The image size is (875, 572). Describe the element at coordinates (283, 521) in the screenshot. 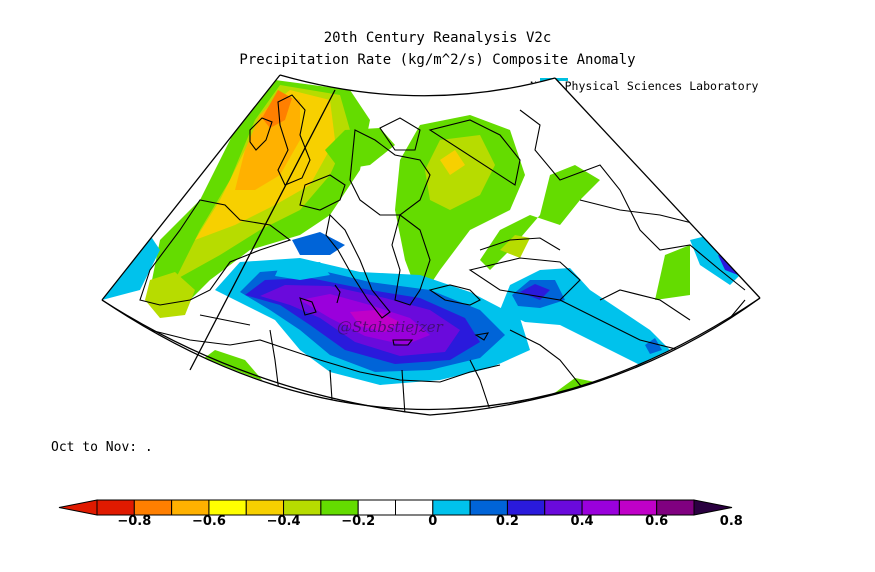

I see `colorbar-tick-label: −0.4` at that location.